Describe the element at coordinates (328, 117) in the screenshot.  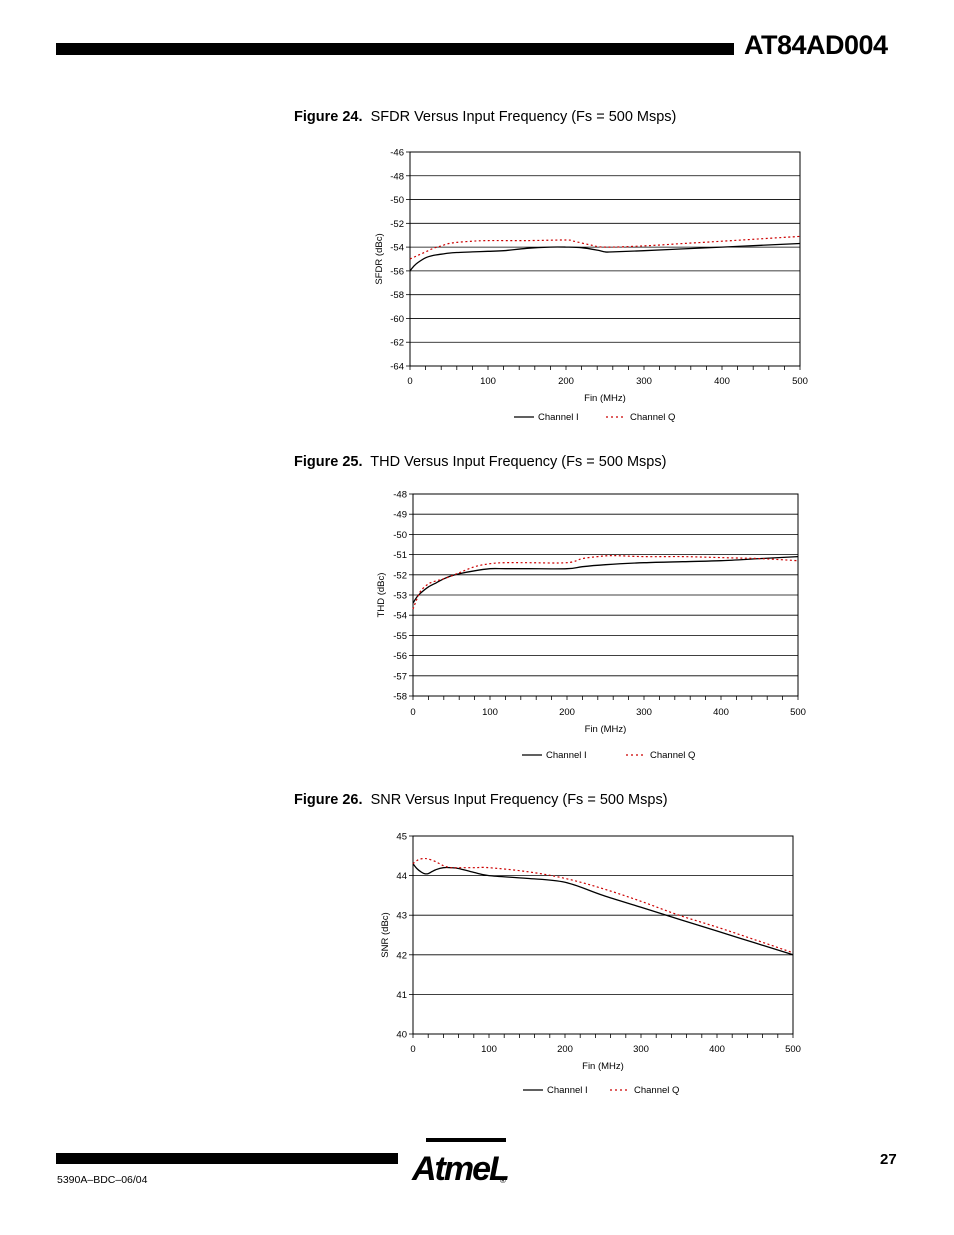
I see `figure-24-label: Figure 24.` at that location.